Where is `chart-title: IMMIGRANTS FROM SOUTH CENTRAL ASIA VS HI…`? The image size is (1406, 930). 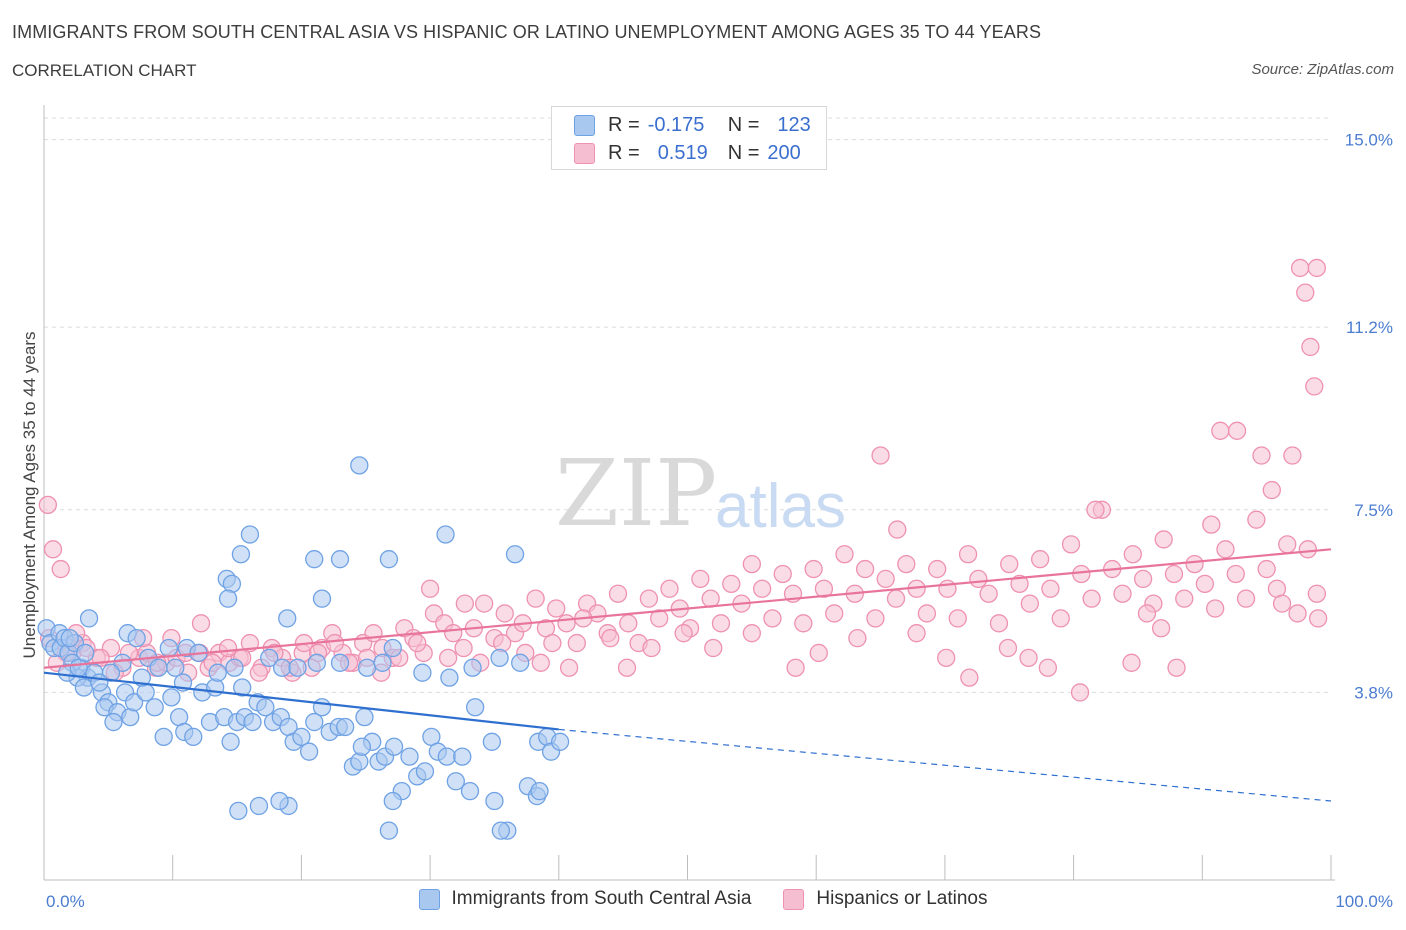 chart-title: IMMIGRANTS FROM SOUTH CENTRAL ASIA VS HI… is located at coordinates (527, 32).